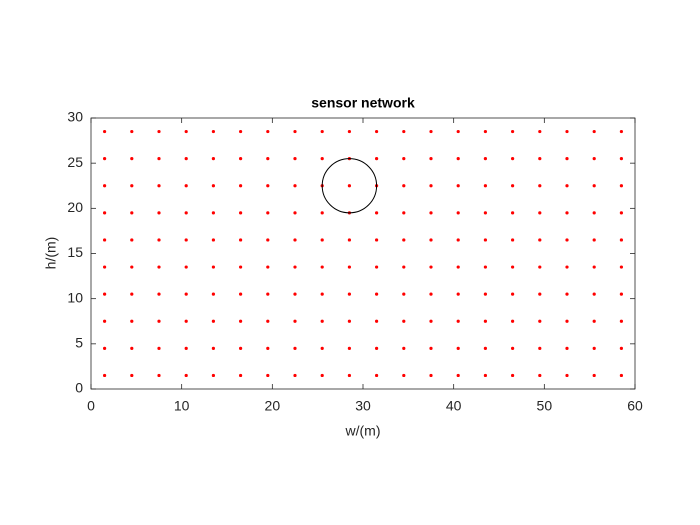 This screenshot has width=700, height=525. Describe the element at coordinates (363, 103) in the screenshot. I see `chart-title: sensor network` at that location.